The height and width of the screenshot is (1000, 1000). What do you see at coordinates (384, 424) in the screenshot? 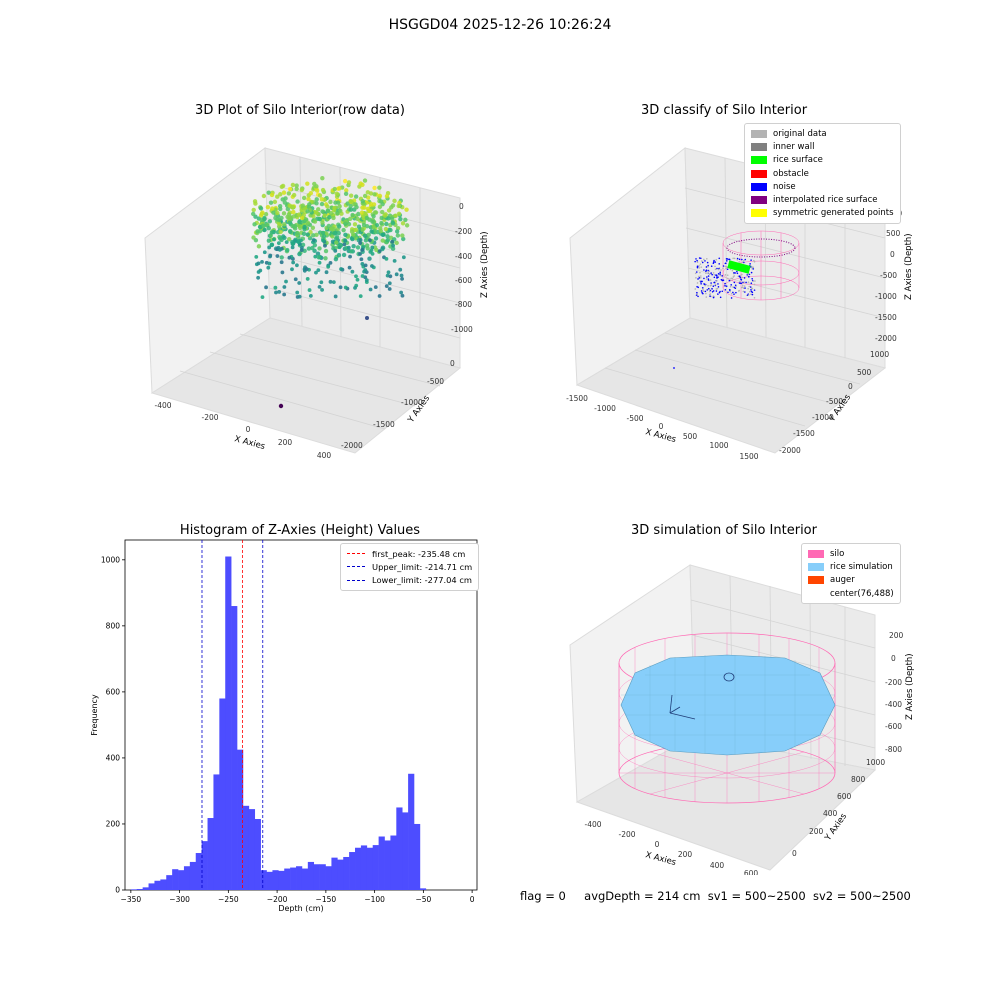
I see `panel1-ytick: -1500` at bounding box center [384, 424].